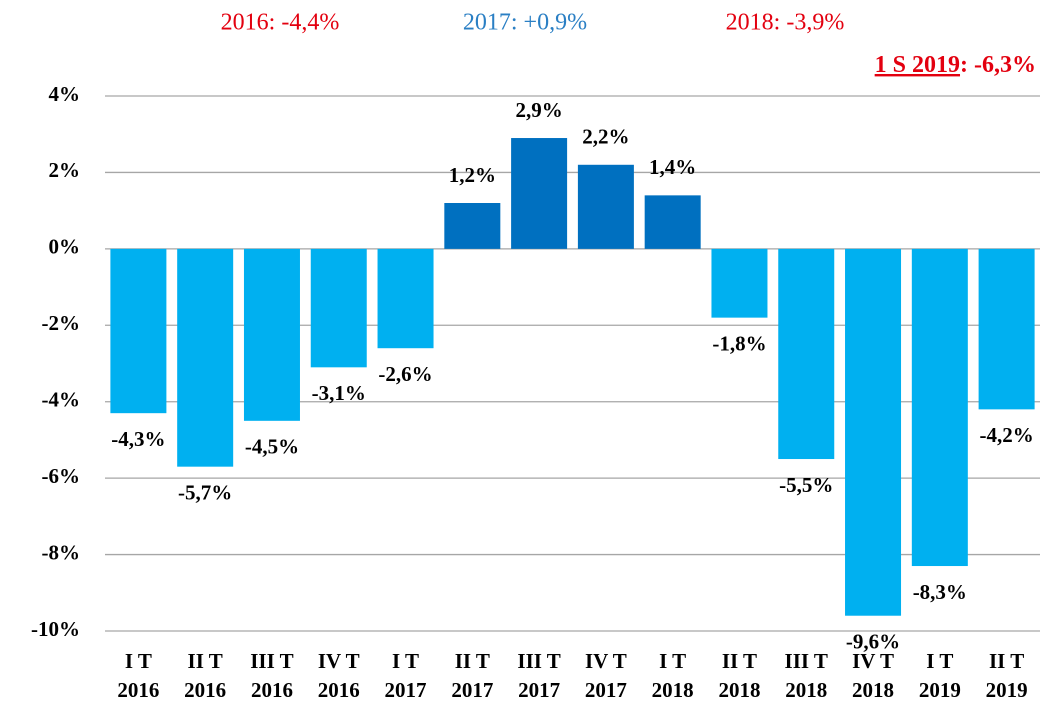 This screenshot has height=705, width=1042. I want to click on y-tick-label: -8%, so click(61, 552).